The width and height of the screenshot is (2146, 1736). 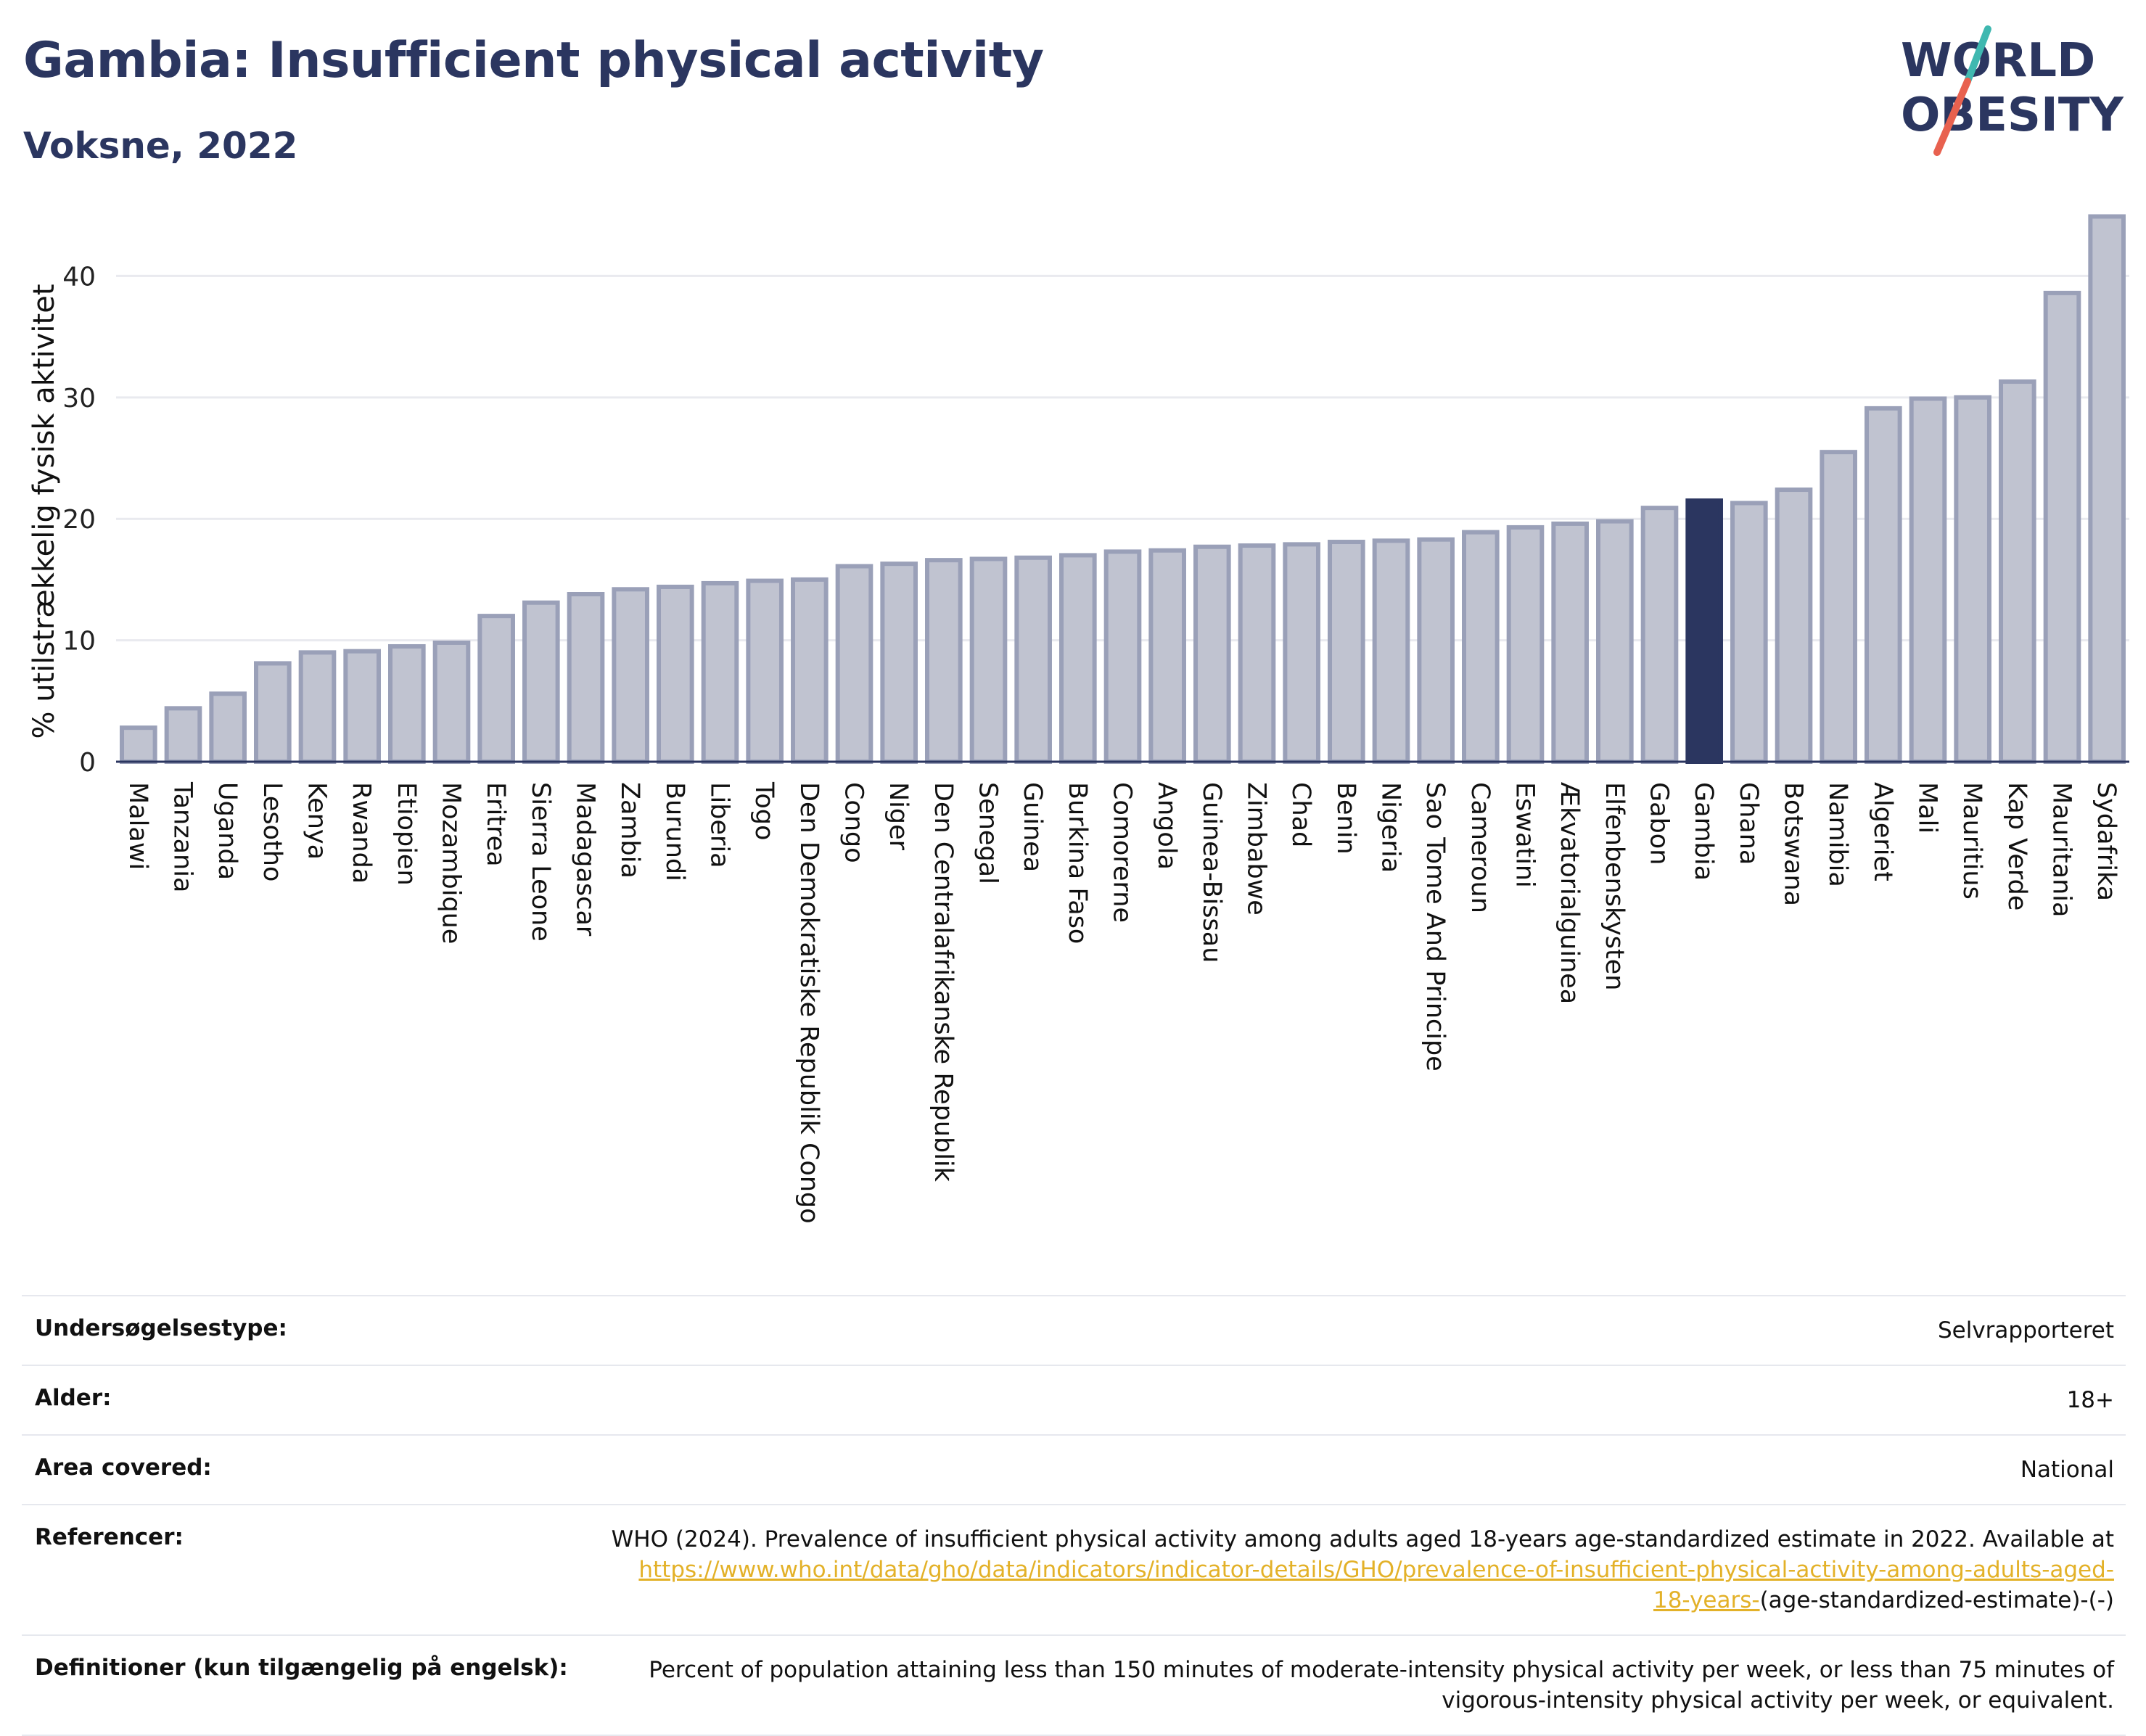 I want to click on info-value: Selvrapporteret, so click(x=1362, y=1330).